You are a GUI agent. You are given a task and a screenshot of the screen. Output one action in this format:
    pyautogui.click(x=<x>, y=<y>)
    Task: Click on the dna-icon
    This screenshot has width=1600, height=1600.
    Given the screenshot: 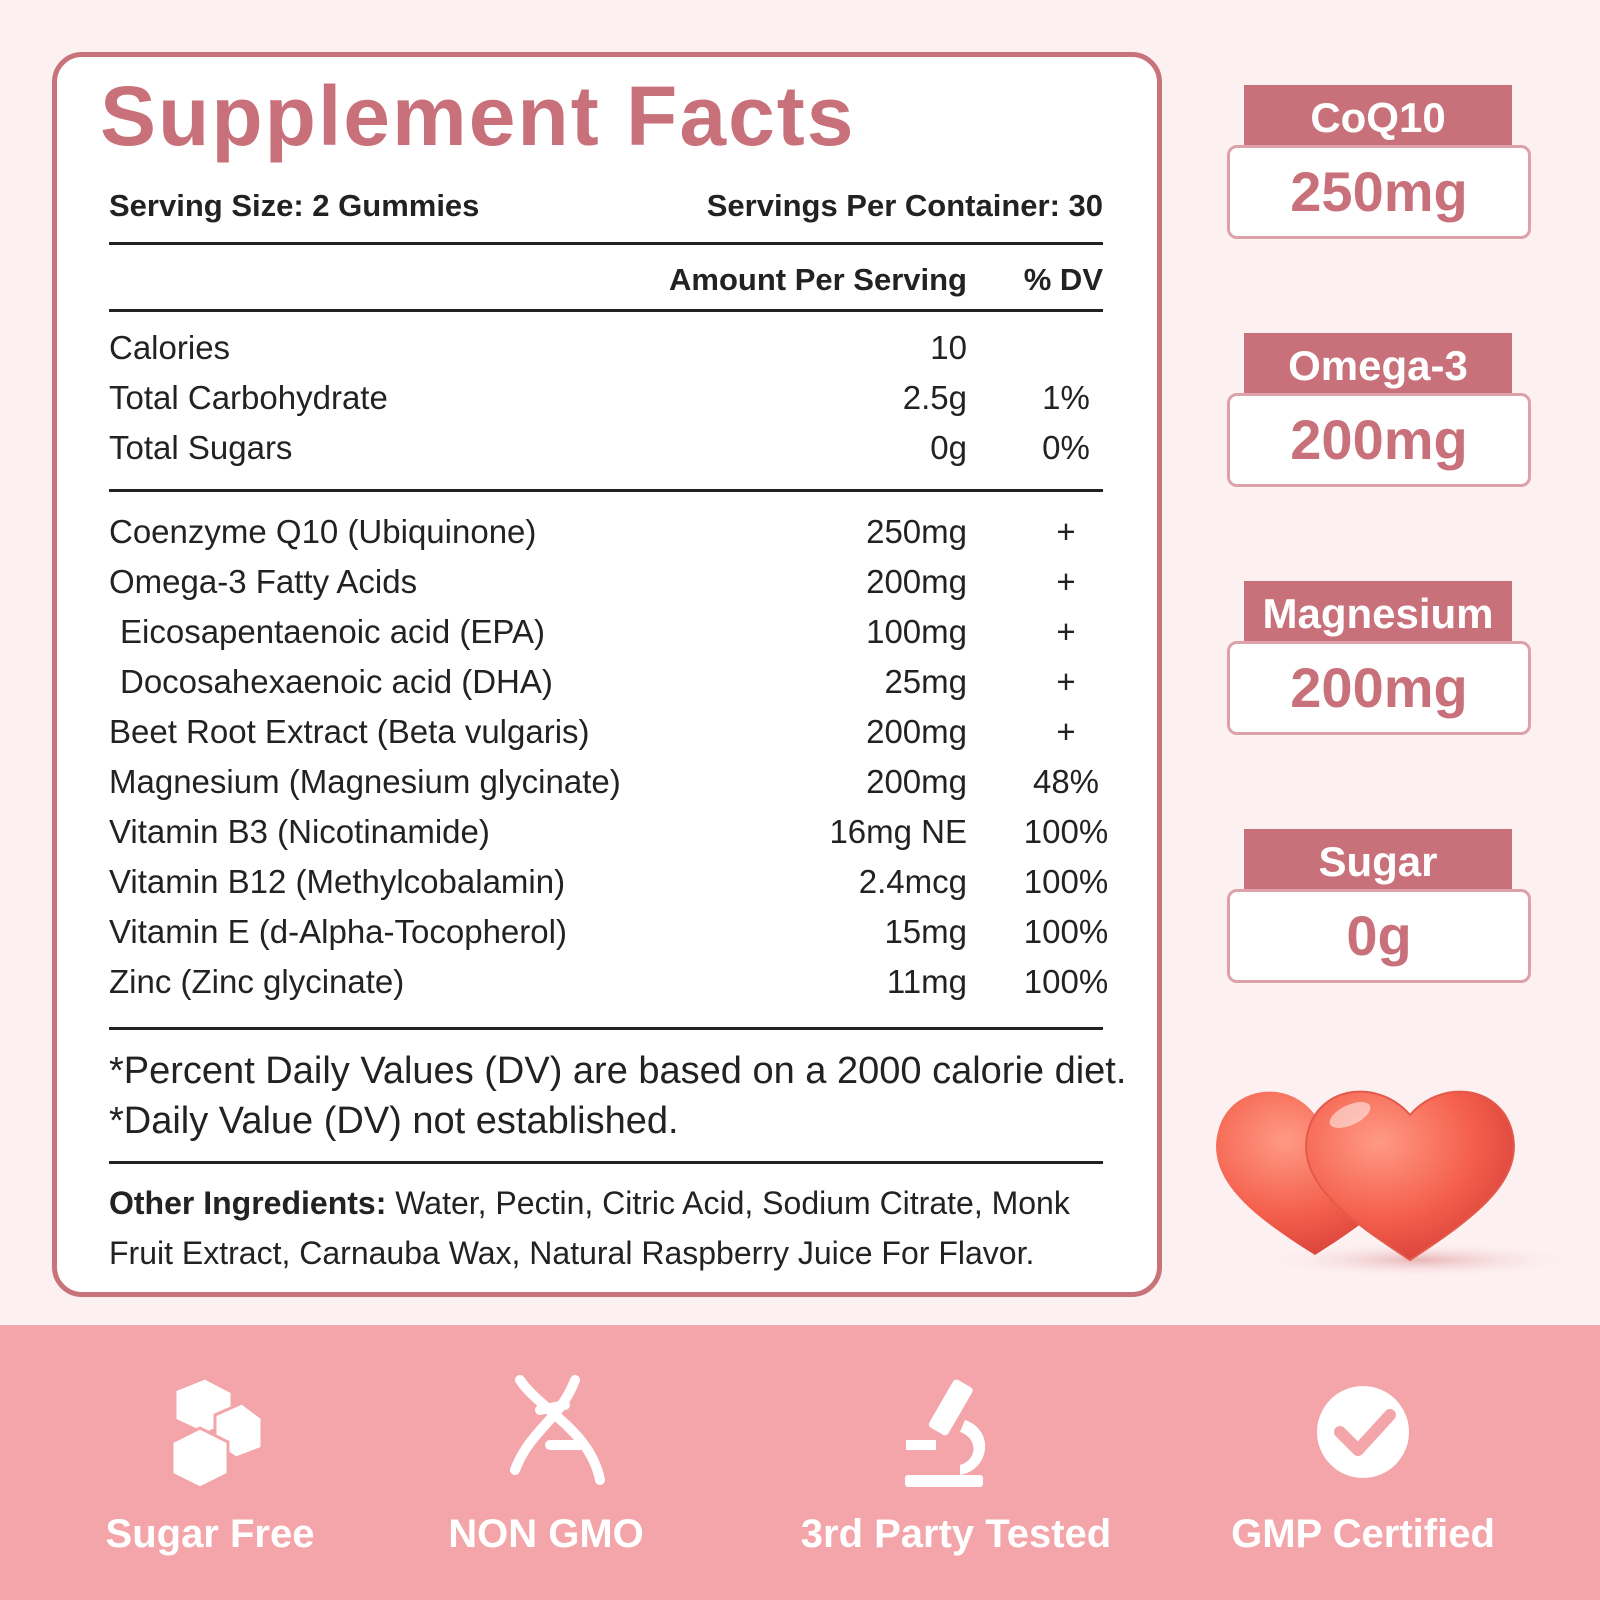 What is the action you would take?
    pyautogui.click(x=557, y=1430)
    